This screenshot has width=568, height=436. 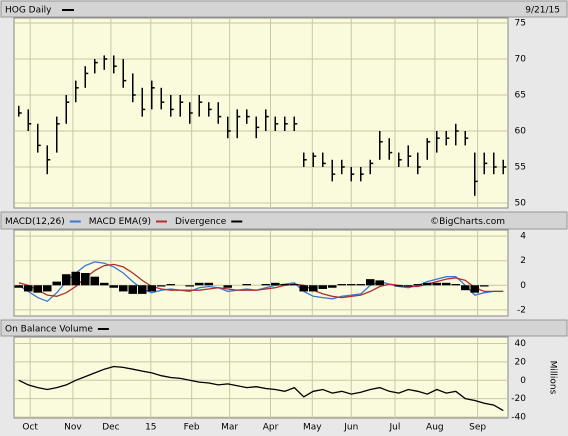 I want to click on x-tick-label: Sep, so click(x=477, y=428).